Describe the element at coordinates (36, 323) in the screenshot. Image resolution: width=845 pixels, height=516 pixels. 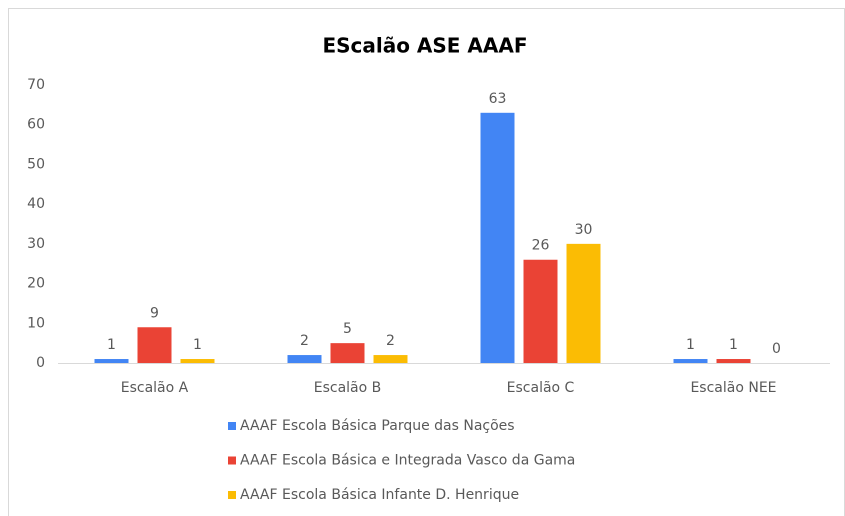
I see `y-tick-label: 10` at that location.